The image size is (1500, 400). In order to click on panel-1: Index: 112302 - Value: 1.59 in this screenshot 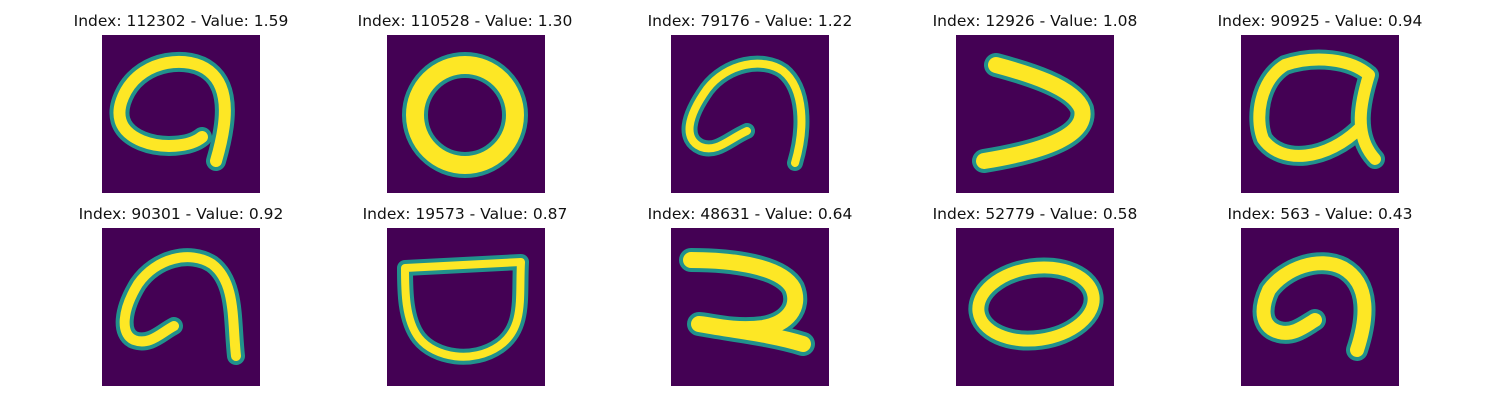, I will do `click(181, 107)`.